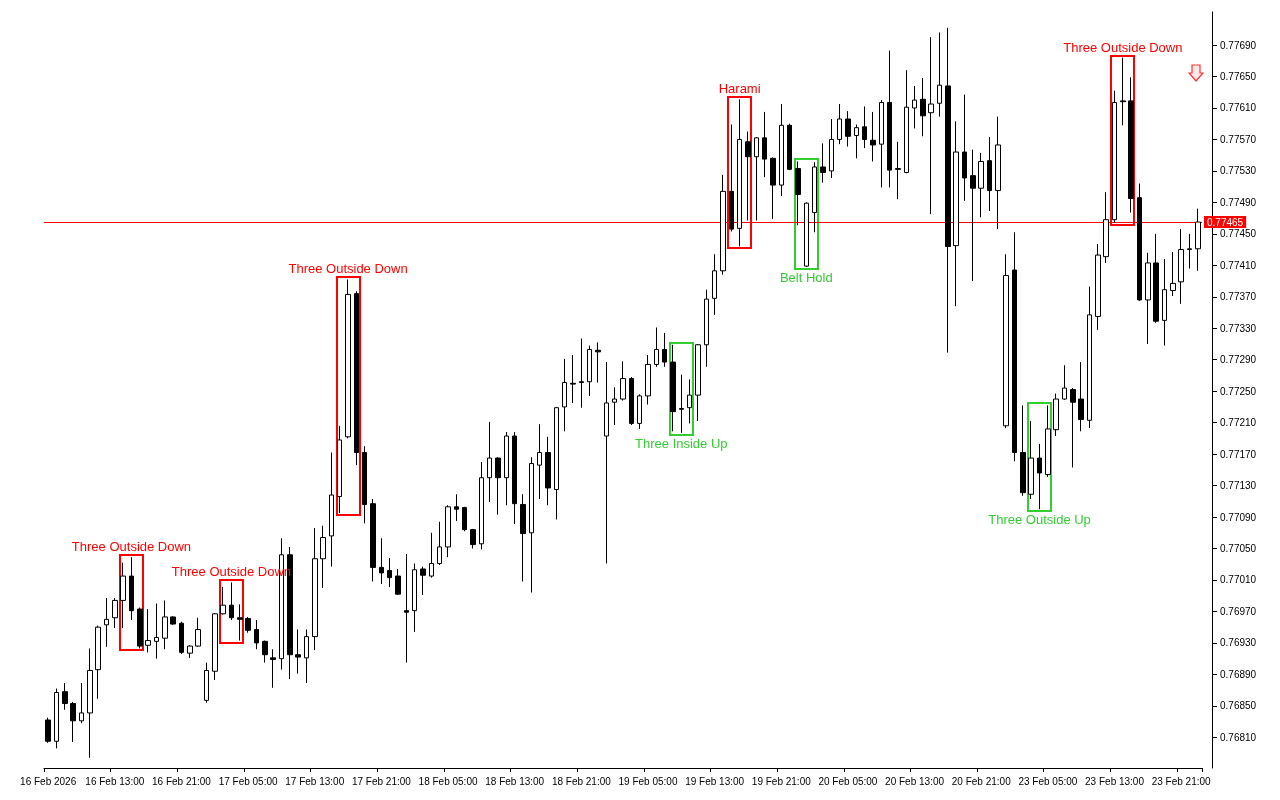 This screenshot has width=1280, height=800. I want to click on x-tick-label: 17 Feb 21:00, so click(381, 781).